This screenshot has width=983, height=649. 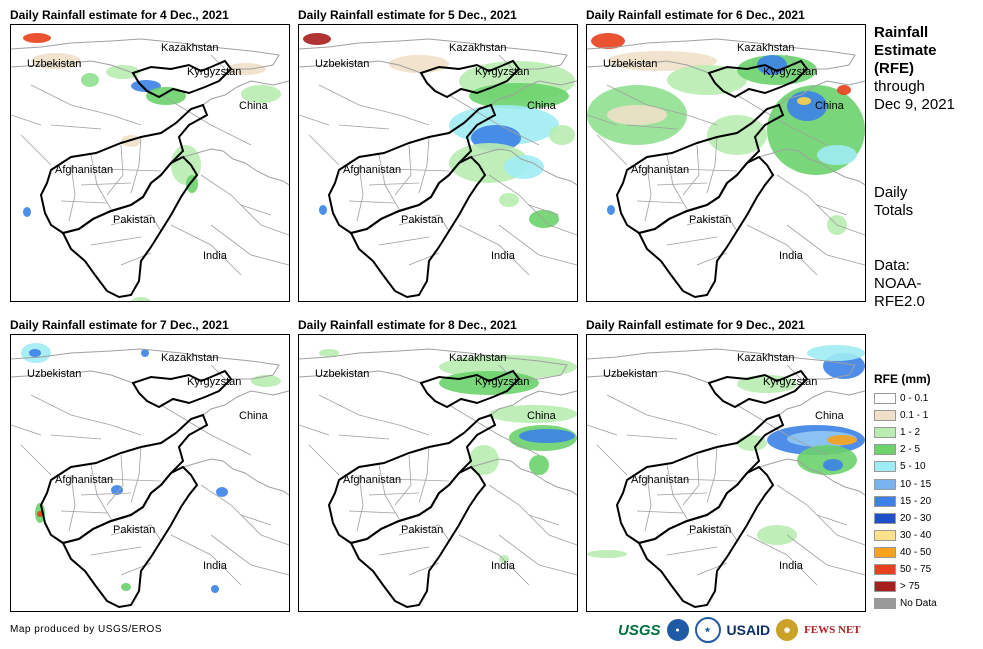 What do you see at coordinates (901, 32) in the screenshot?
I see `side-rainfall: Rainfall` at bounding box center [901, 32].